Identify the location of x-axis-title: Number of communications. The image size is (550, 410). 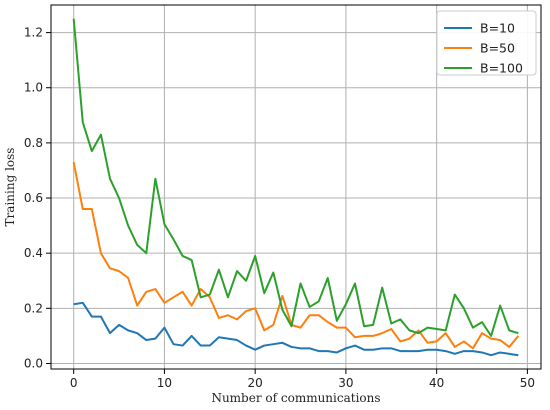
(295, 398).